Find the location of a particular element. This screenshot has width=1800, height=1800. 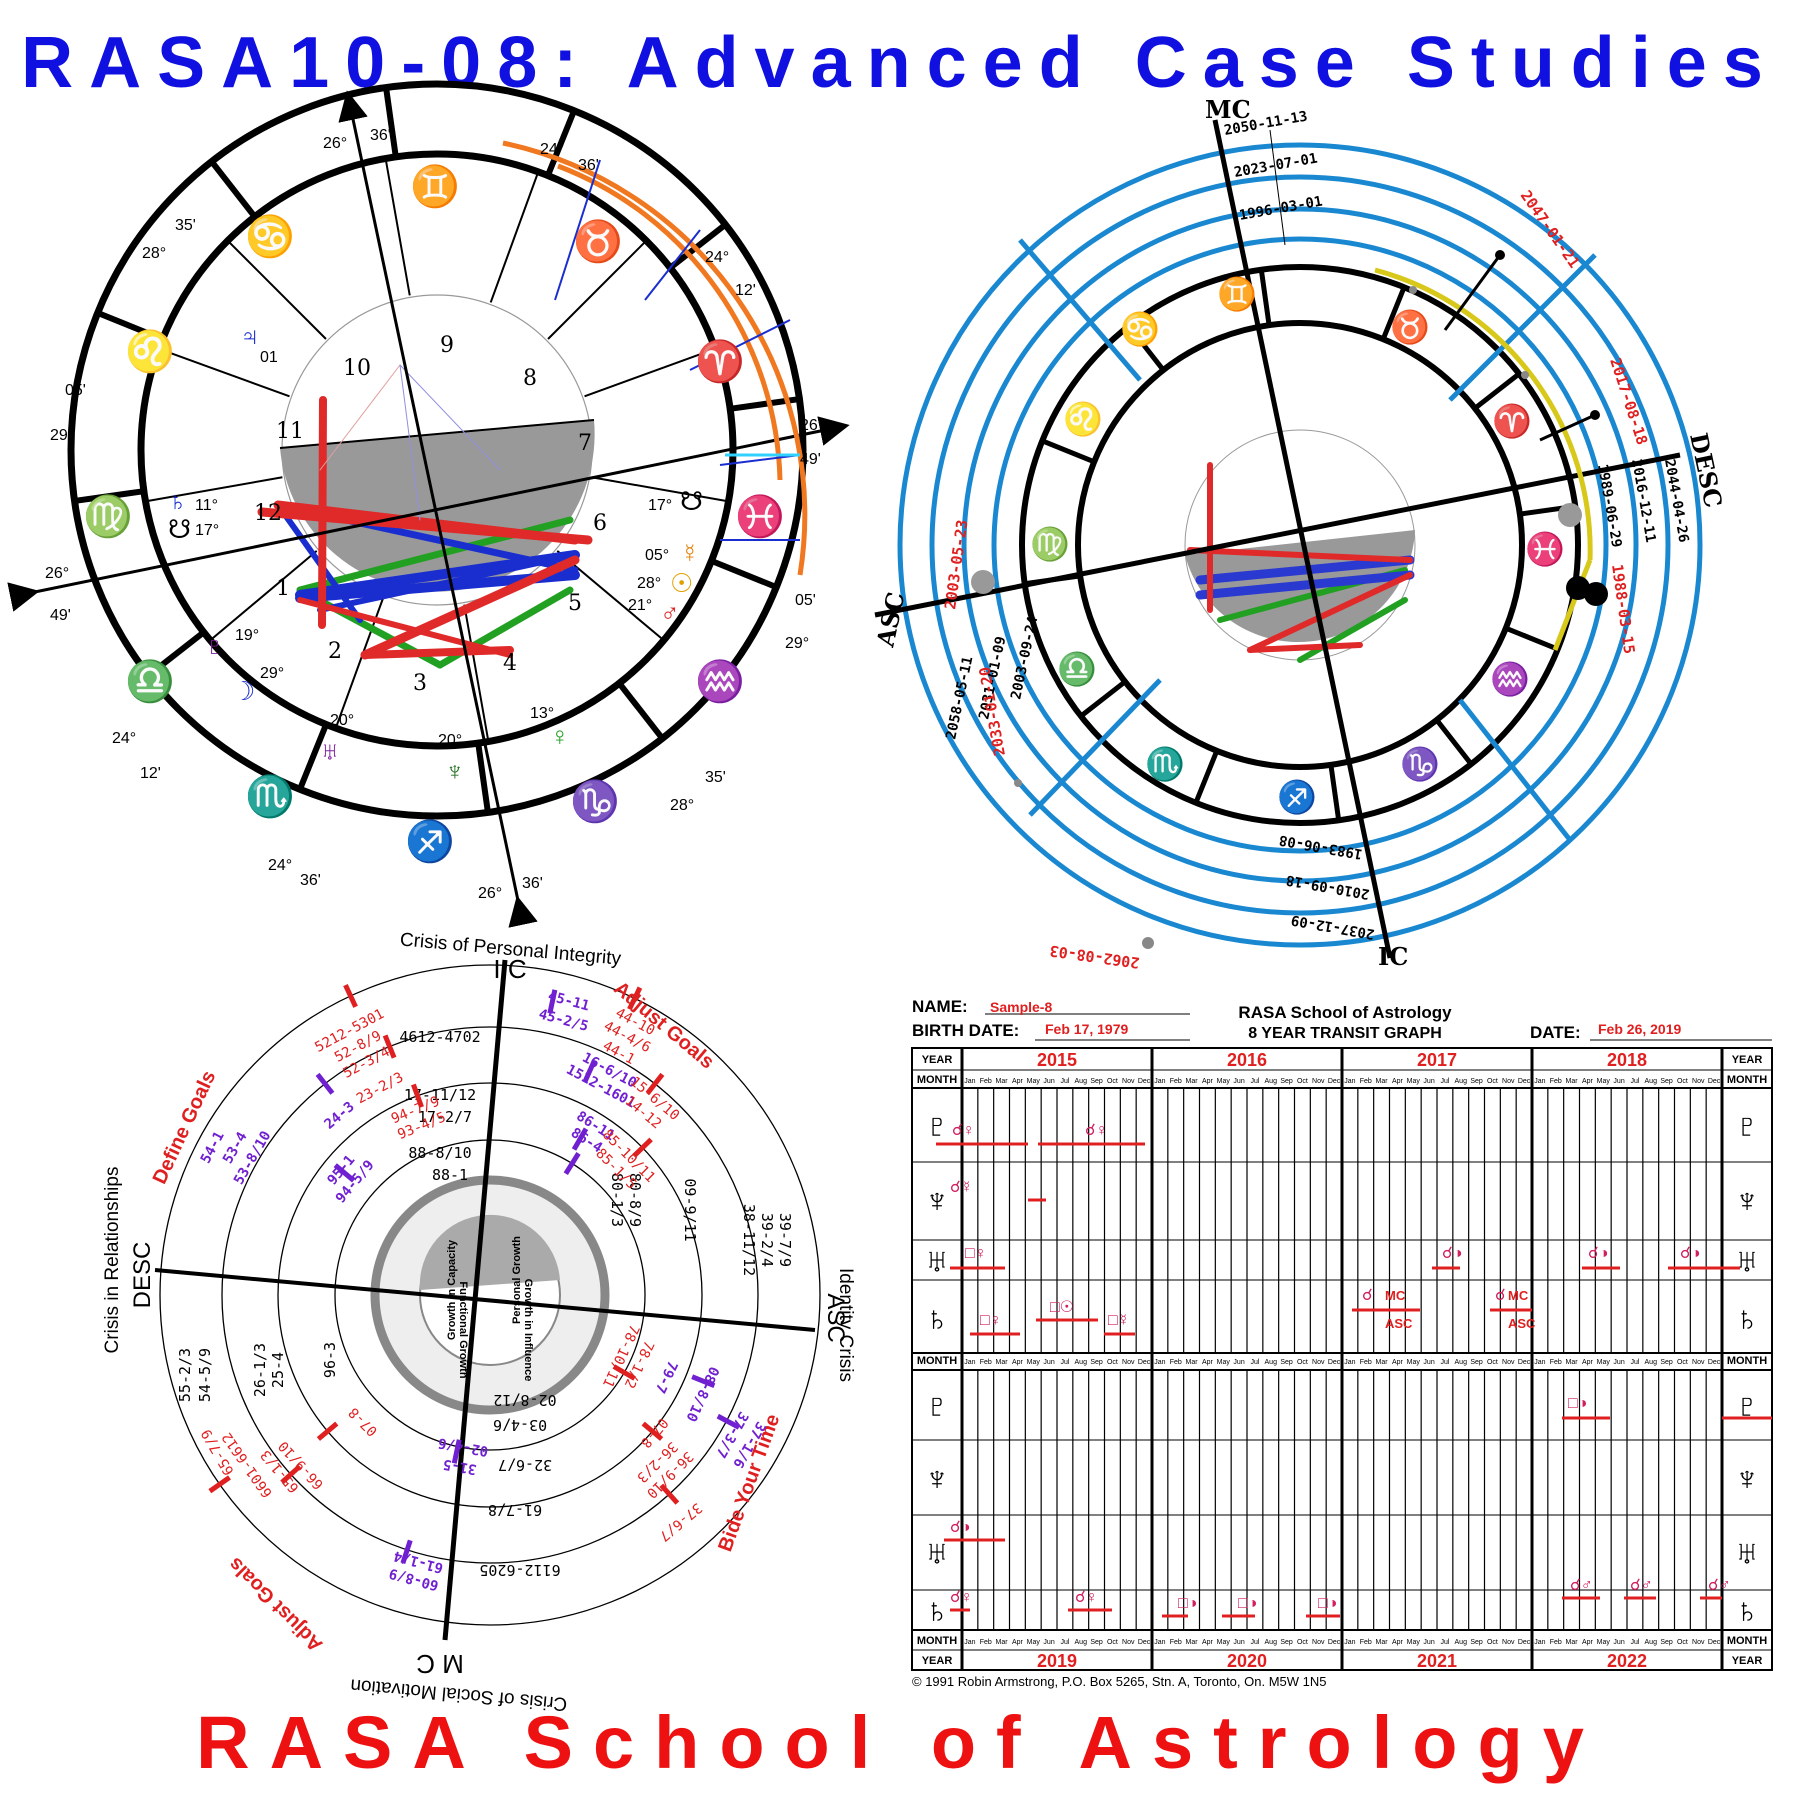

house-label: 5 is located at coordinates (575, 603).